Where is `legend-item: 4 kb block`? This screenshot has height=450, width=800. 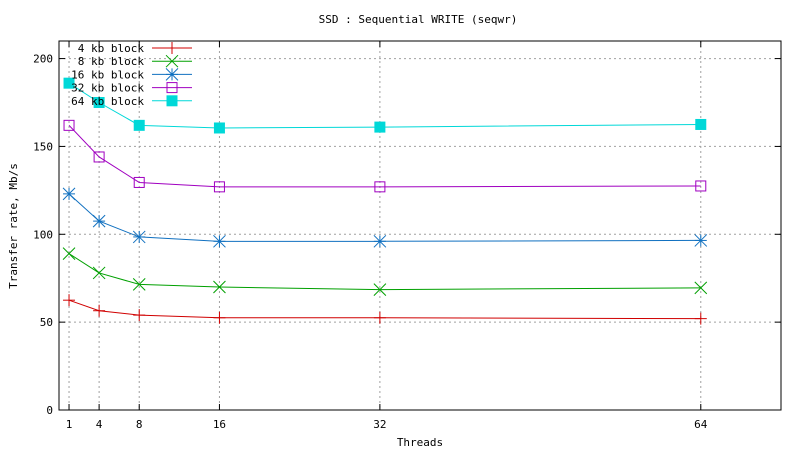 legend-item: 4 kb block is located at coordinates (135, 48).